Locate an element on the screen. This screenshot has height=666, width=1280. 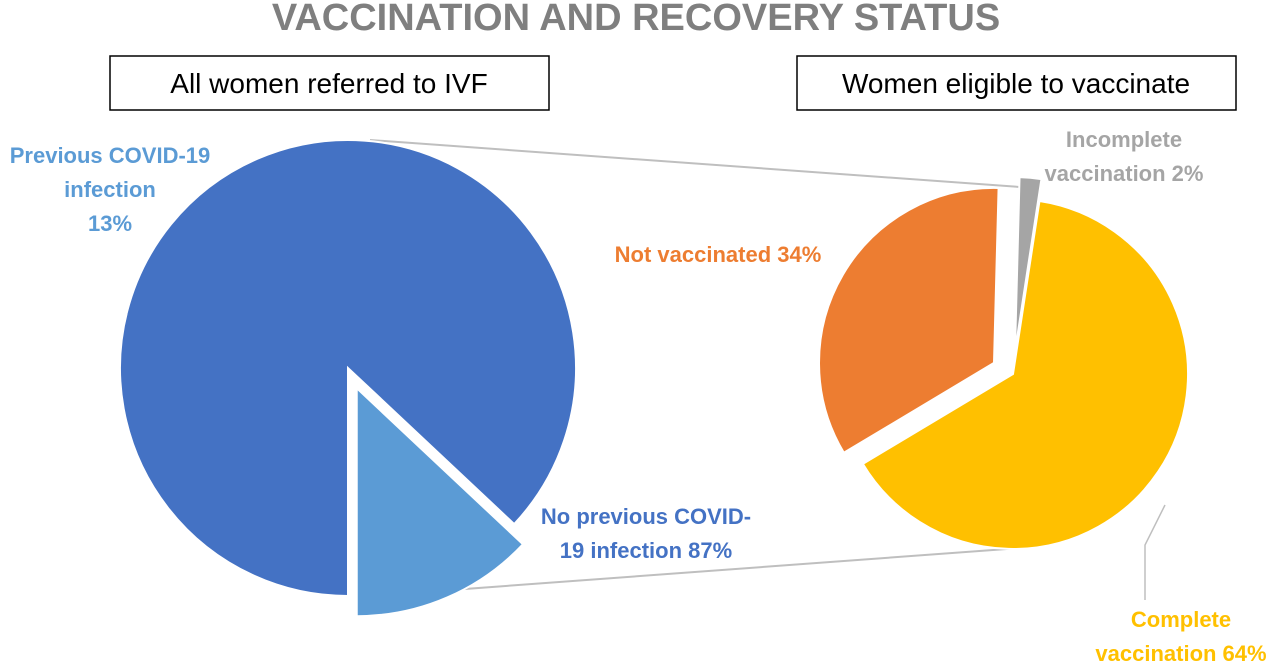
complete-leader-line is located at coordinates (1155, 552).